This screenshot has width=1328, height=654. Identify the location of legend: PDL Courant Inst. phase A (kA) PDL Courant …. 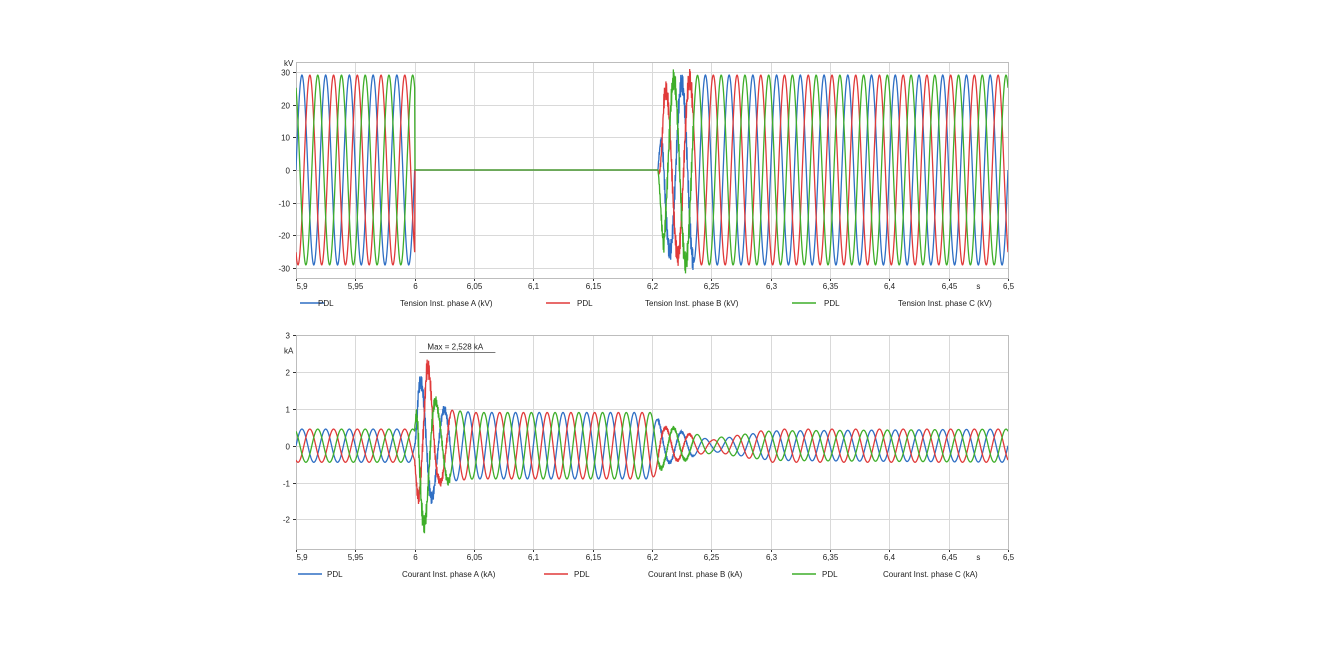
(638, 574).